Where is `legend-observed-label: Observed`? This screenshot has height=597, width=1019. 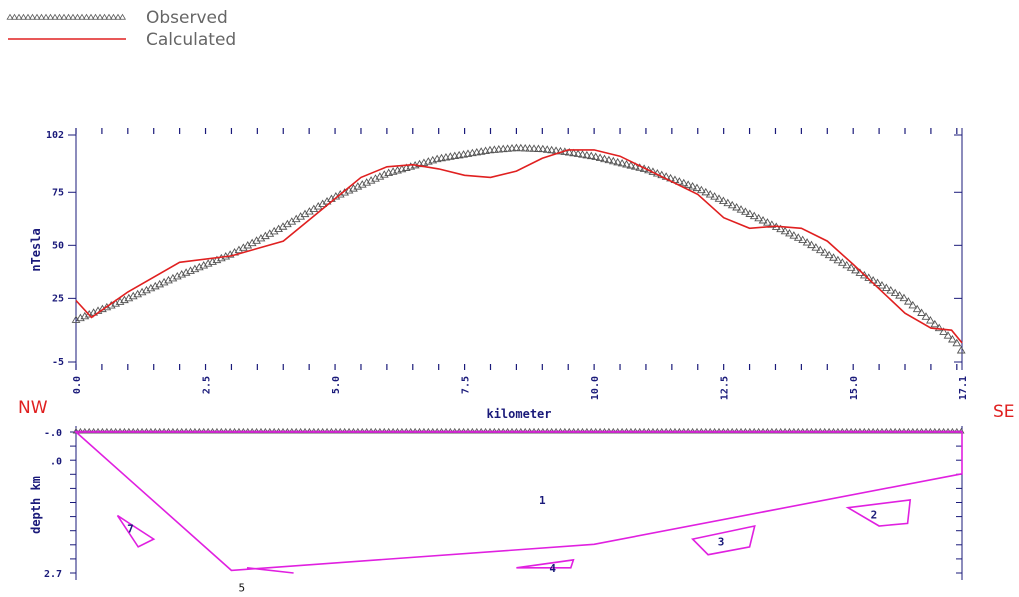 legend-observed-label: Observed is located at coordinates (187, 18).